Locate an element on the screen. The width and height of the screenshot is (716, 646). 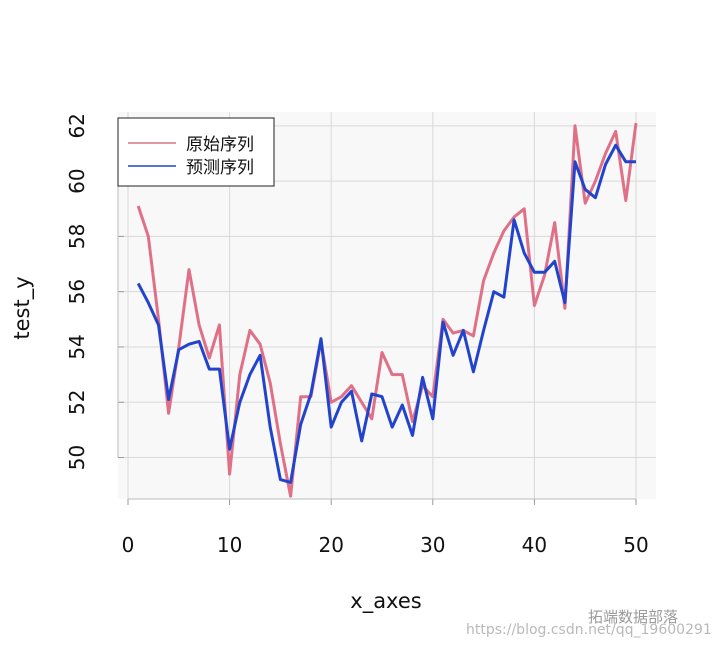
y-tick-label: 52 is located at coordinates (77, 402).